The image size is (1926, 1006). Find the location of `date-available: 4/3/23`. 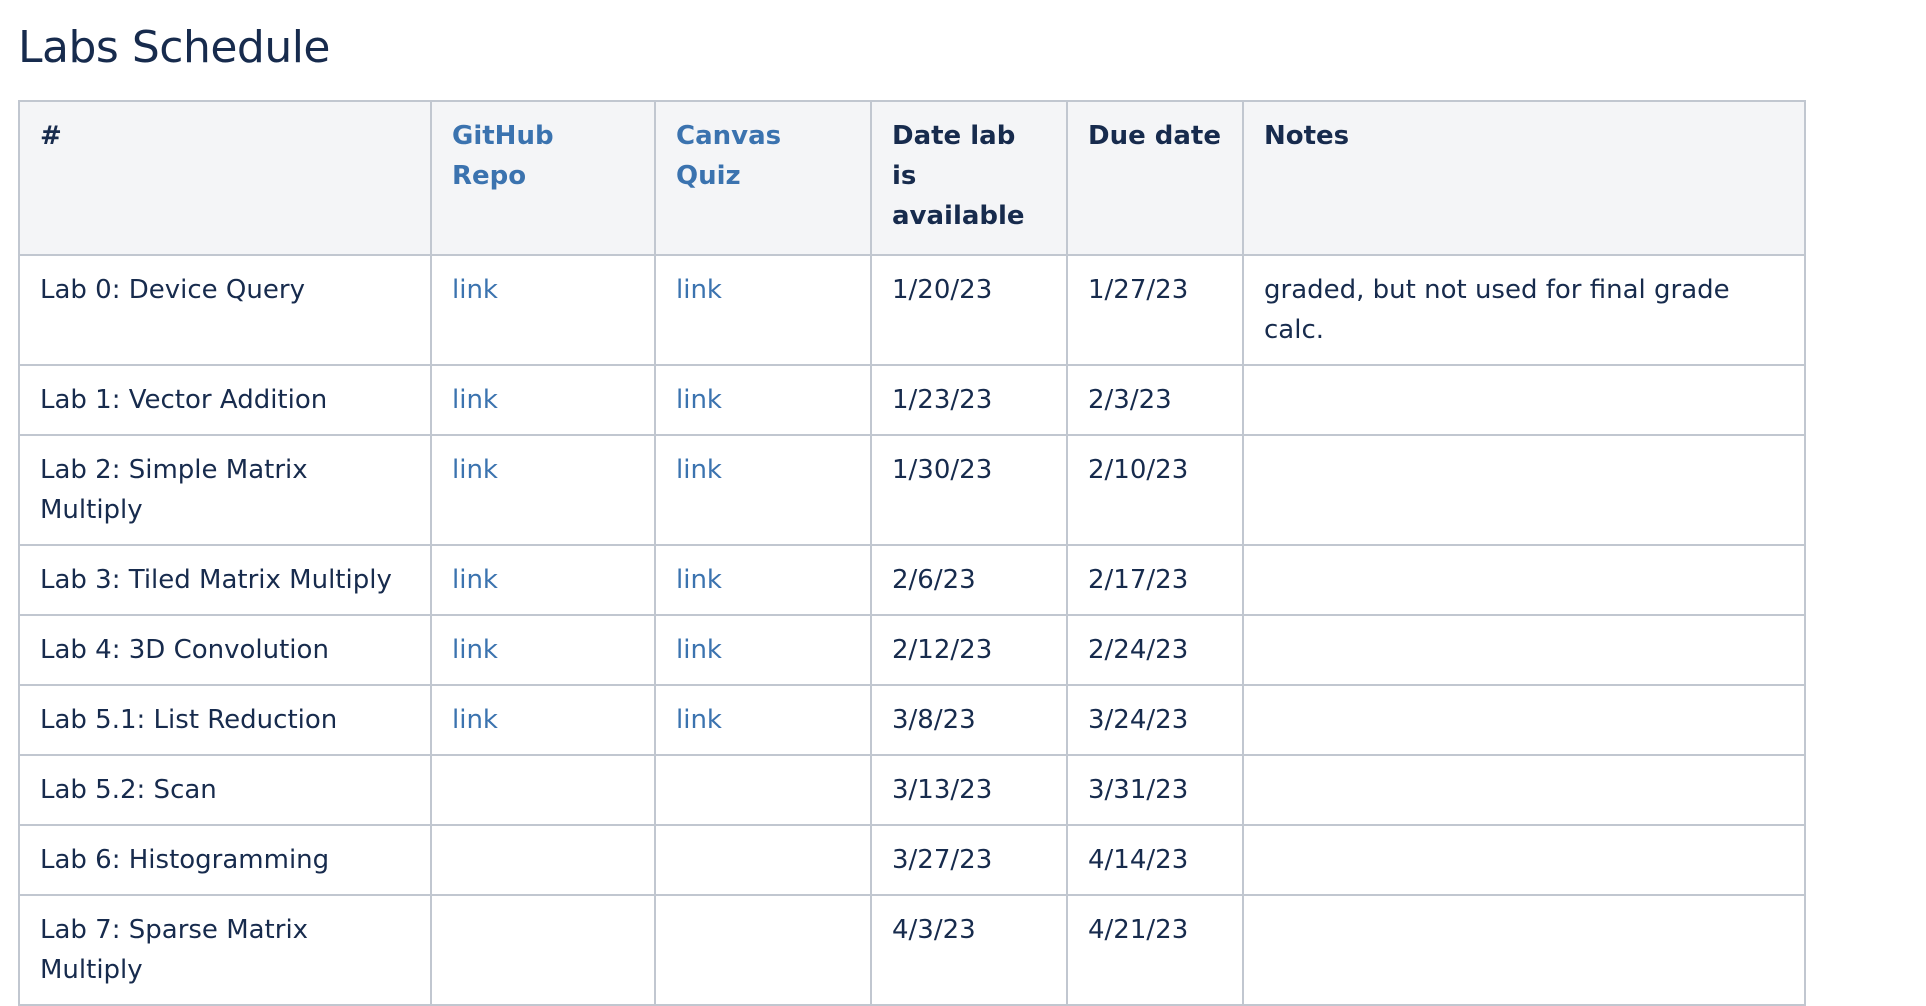

date-available: 4/3/23 is located at coordinates (969, 950).